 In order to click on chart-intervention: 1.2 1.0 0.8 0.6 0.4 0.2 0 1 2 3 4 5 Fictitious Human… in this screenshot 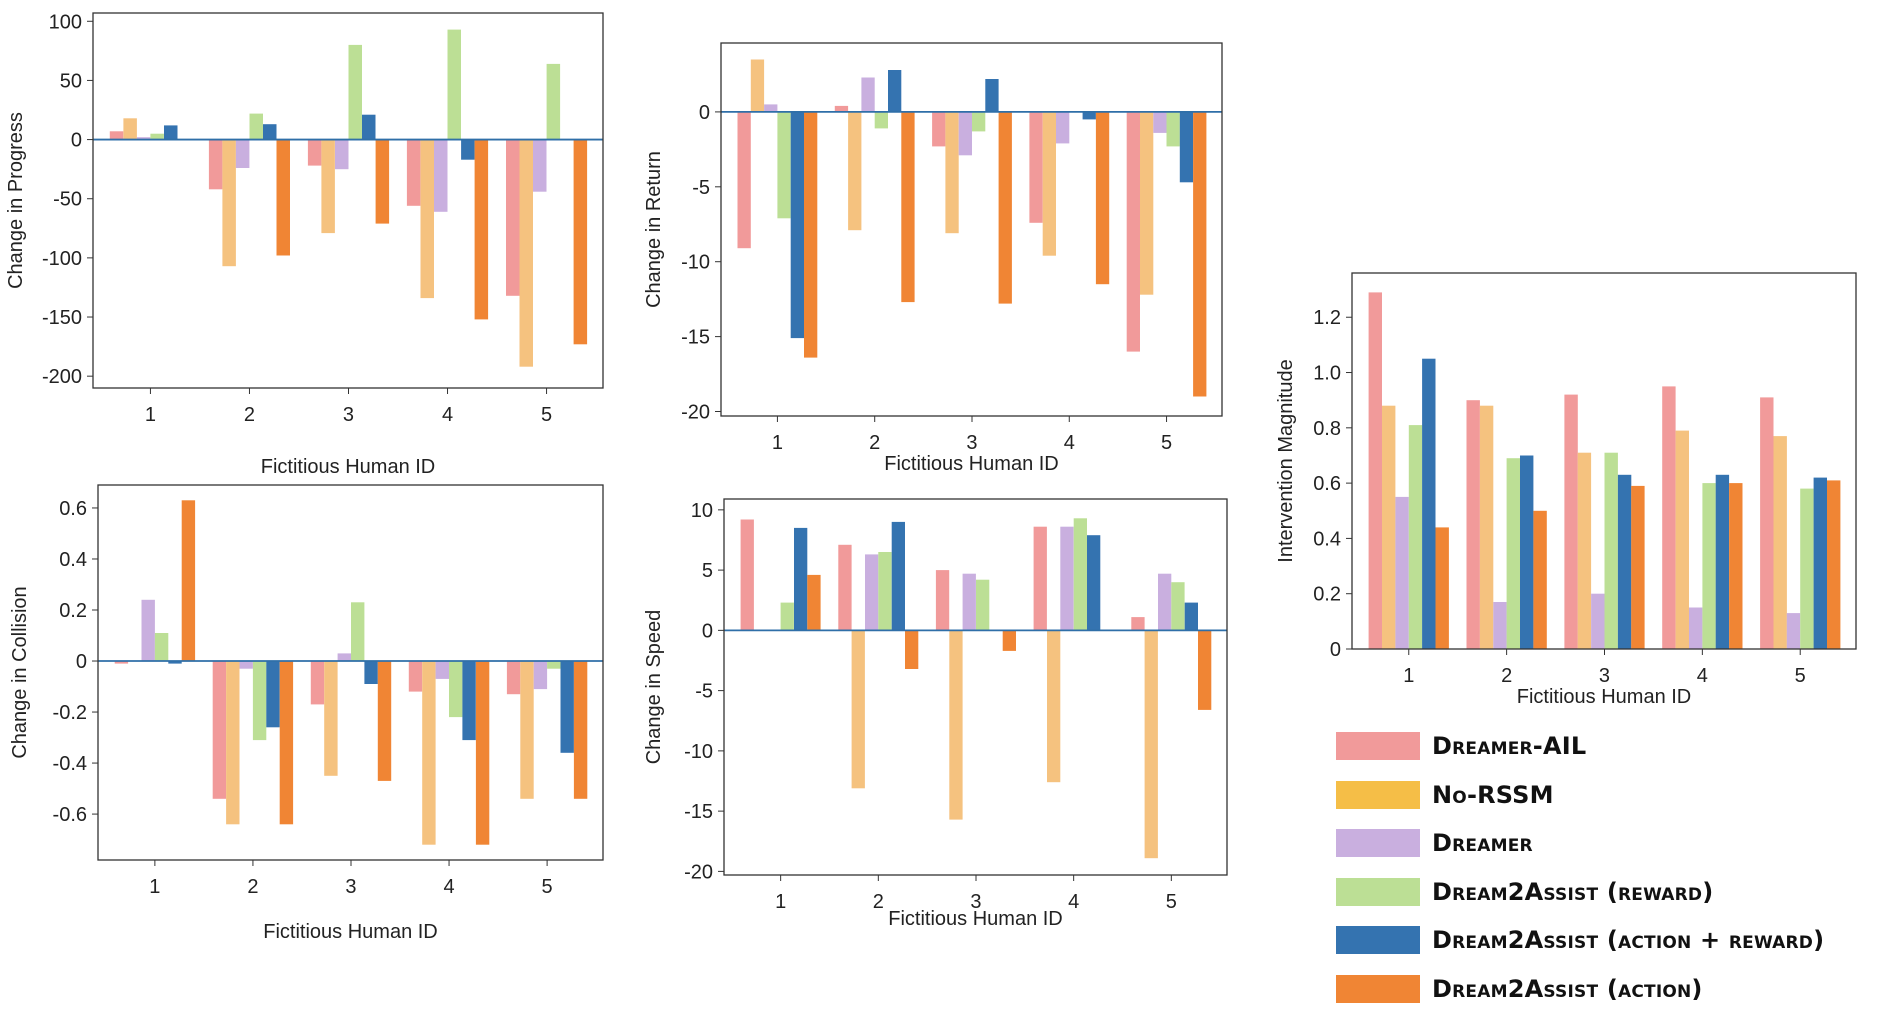, I will do `click(1566, 490)`.